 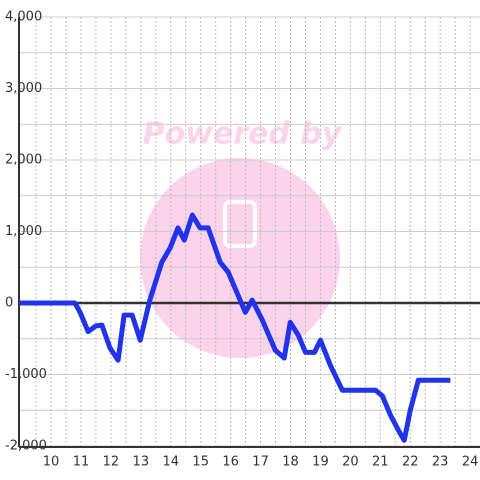 What do you see at coordinates (23, 17) in the screenshot?
I see `y-tick-label: 4,000` at bounding box center [23, 17].